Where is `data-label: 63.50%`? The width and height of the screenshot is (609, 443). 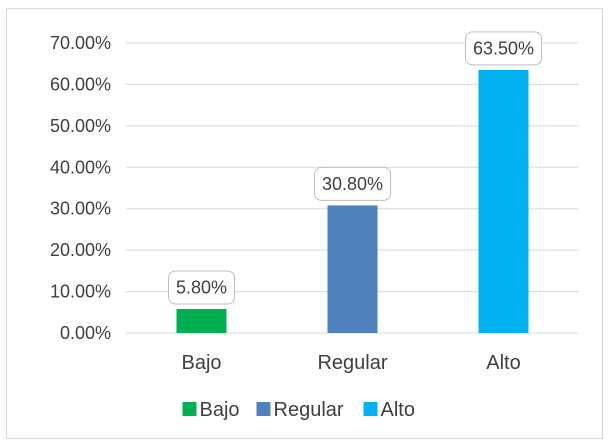
data-label: 63.50% is located at coordinates (503, 48).